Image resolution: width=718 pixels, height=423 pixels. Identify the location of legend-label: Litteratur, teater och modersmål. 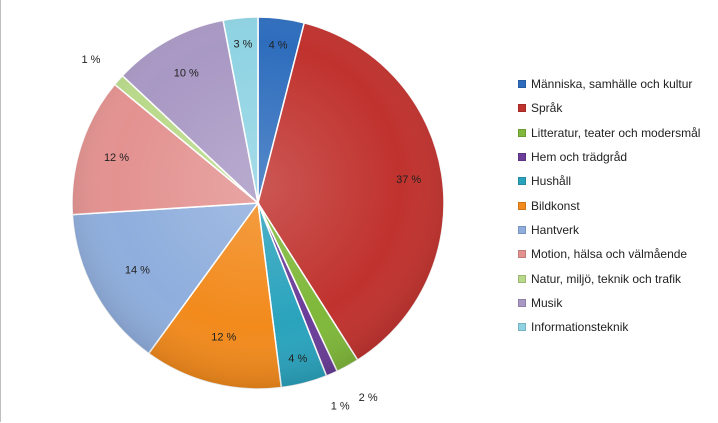
(616, 132).